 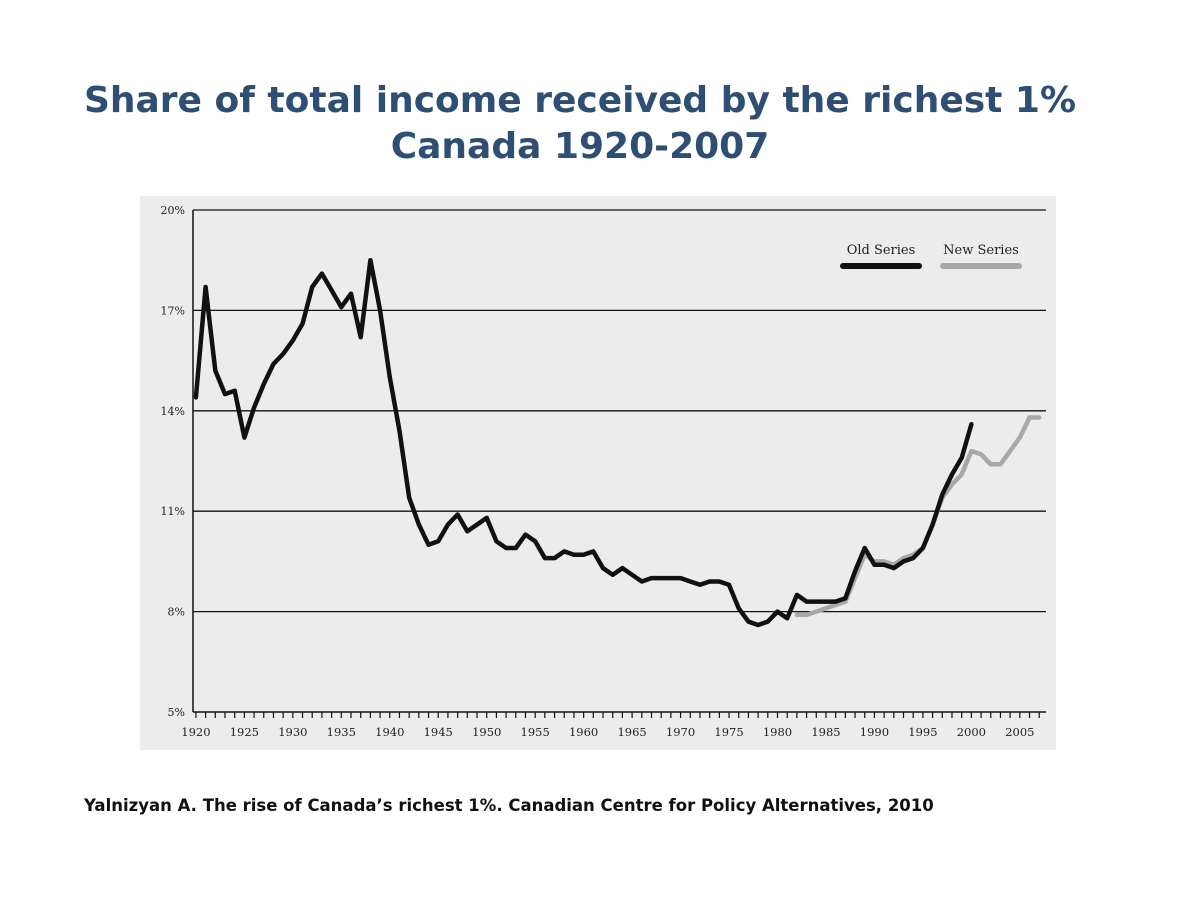 I want to click on x-tick-label-2005: 2005, so click(x=1019, y=732).